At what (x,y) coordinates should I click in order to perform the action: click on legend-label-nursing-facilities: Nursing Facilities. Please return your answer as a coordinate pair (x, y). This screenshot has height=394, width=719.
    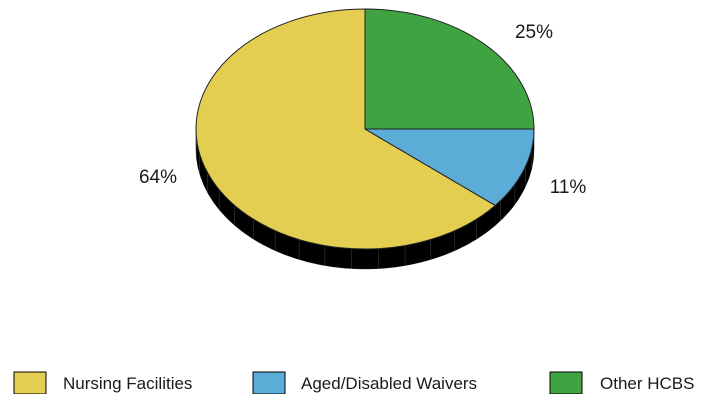
    Looking at the image, I should click on (127, 383).